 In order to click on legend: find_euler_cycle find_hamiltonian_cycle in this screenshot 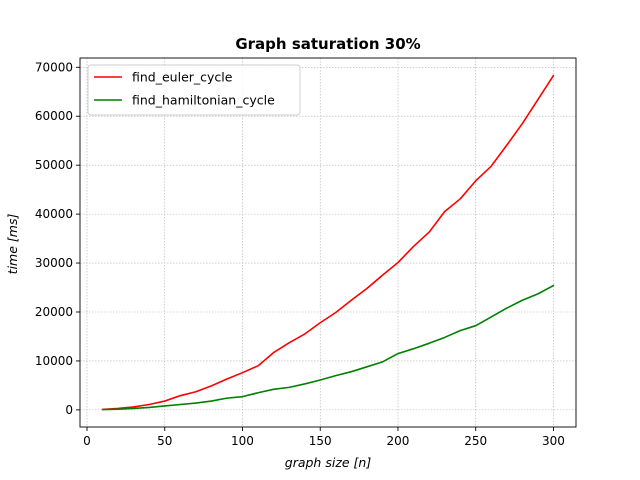, I will do `click(194, 90)`.